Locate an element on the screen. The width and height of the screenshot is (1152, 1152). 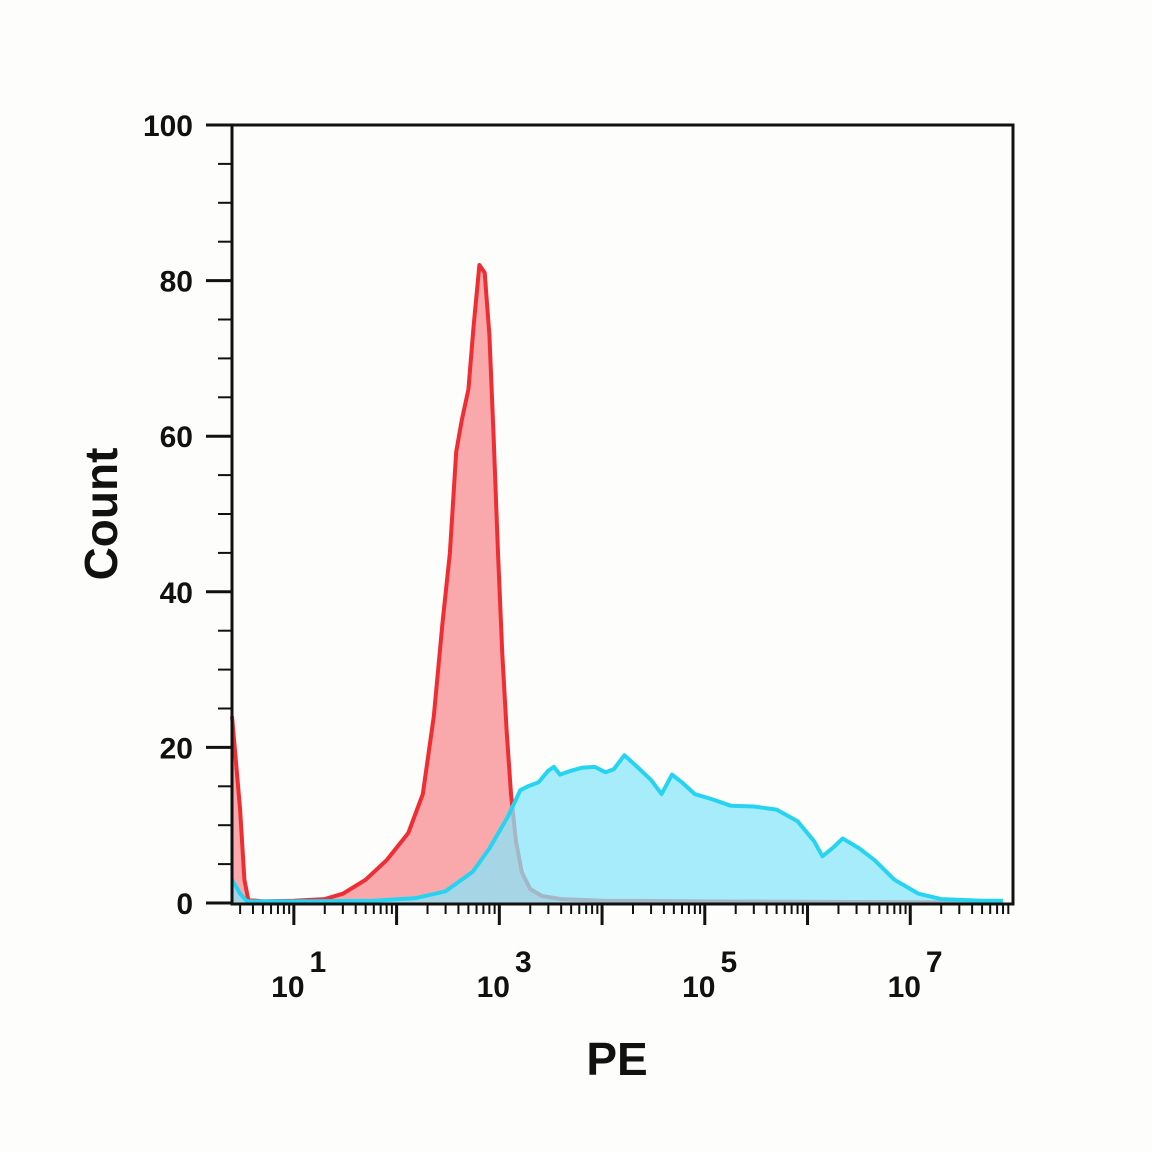
y-tick-label: 20 is located at coordinates (176, 748).